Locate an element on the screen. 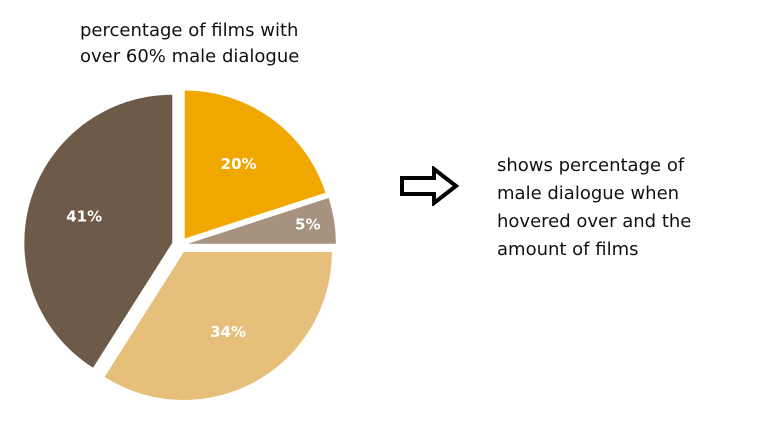 Image resolution: width=778 pixels, height=436 pixels. pie-slice-label-4: 41% is located at coordinates (84, 217).